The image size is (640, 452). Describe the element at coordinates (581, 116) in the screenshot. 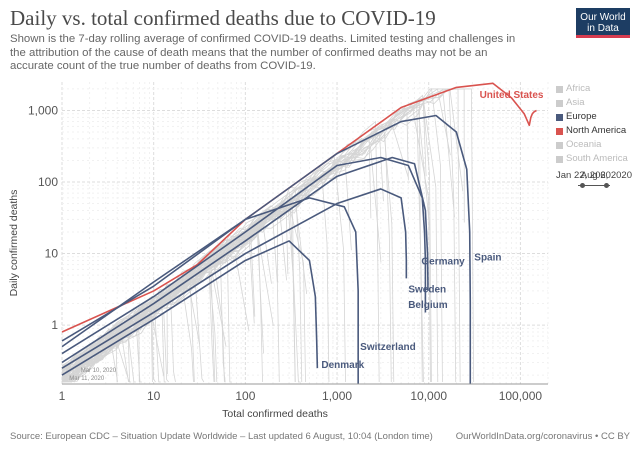

I see `legend-label: Europe` at that location.